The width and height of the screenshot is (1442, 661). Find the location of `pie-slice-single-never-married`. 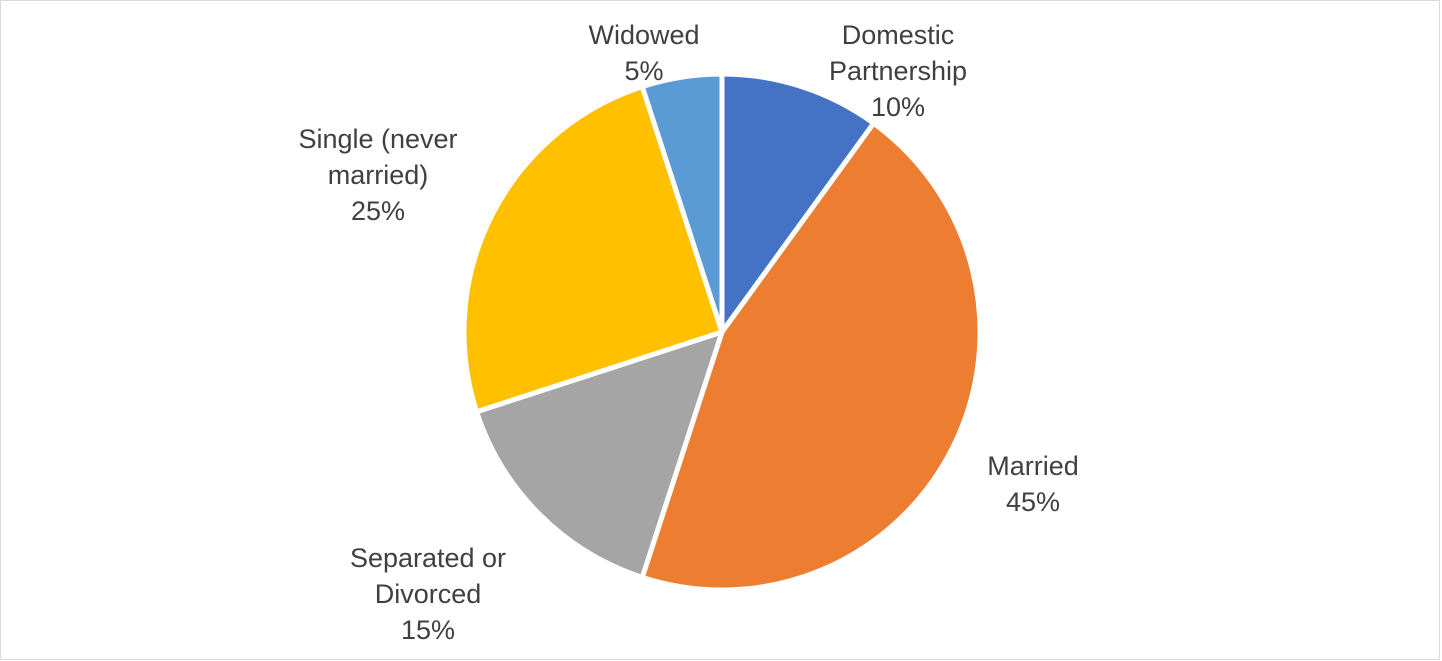

pie-slice-single-never-married is located at coordinates (593, 249).